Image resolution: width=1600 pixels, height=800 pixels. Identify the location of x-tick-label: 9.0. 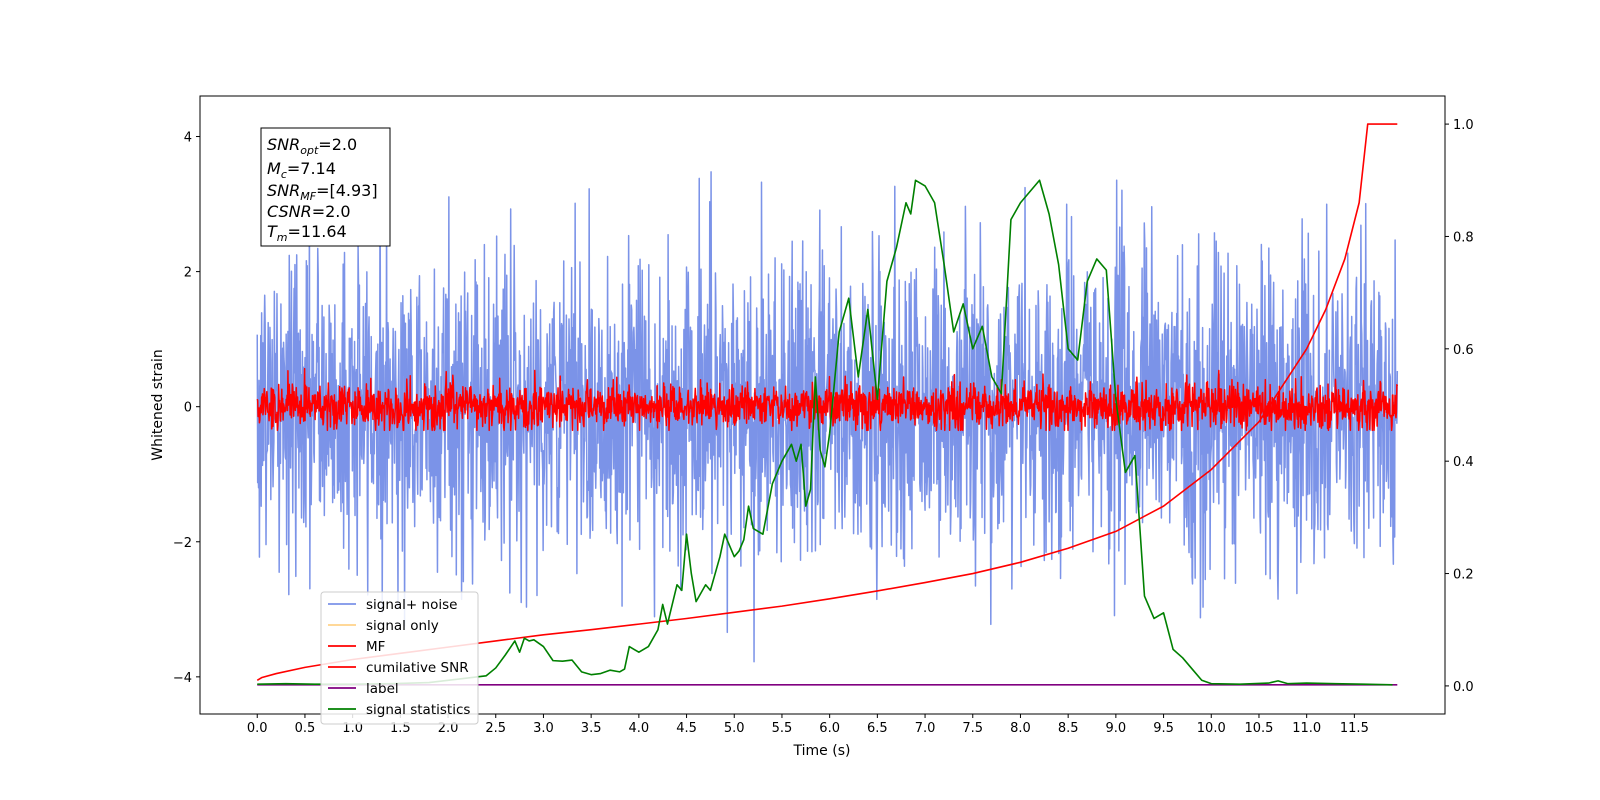
(1116, 728).